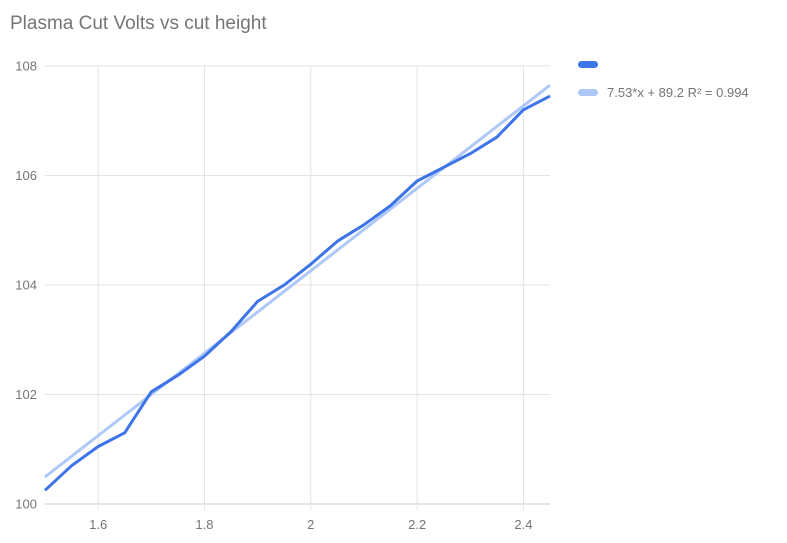 The width and height of the screenshot is (787, 543). Describe the element at coordinates (588, 92) in the screenshot. I see `trendline-swatch` at that location.